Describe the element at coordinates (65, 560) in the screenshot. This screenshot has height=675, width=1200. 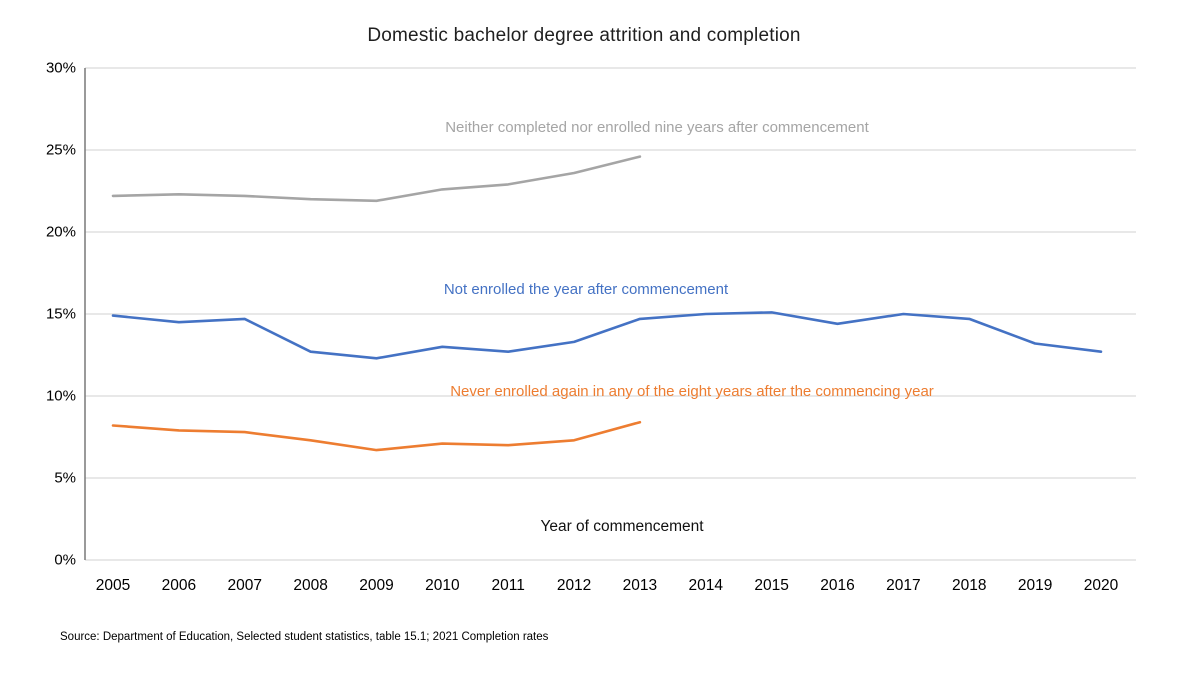
I see `y-tick-label: 0%` at that location.